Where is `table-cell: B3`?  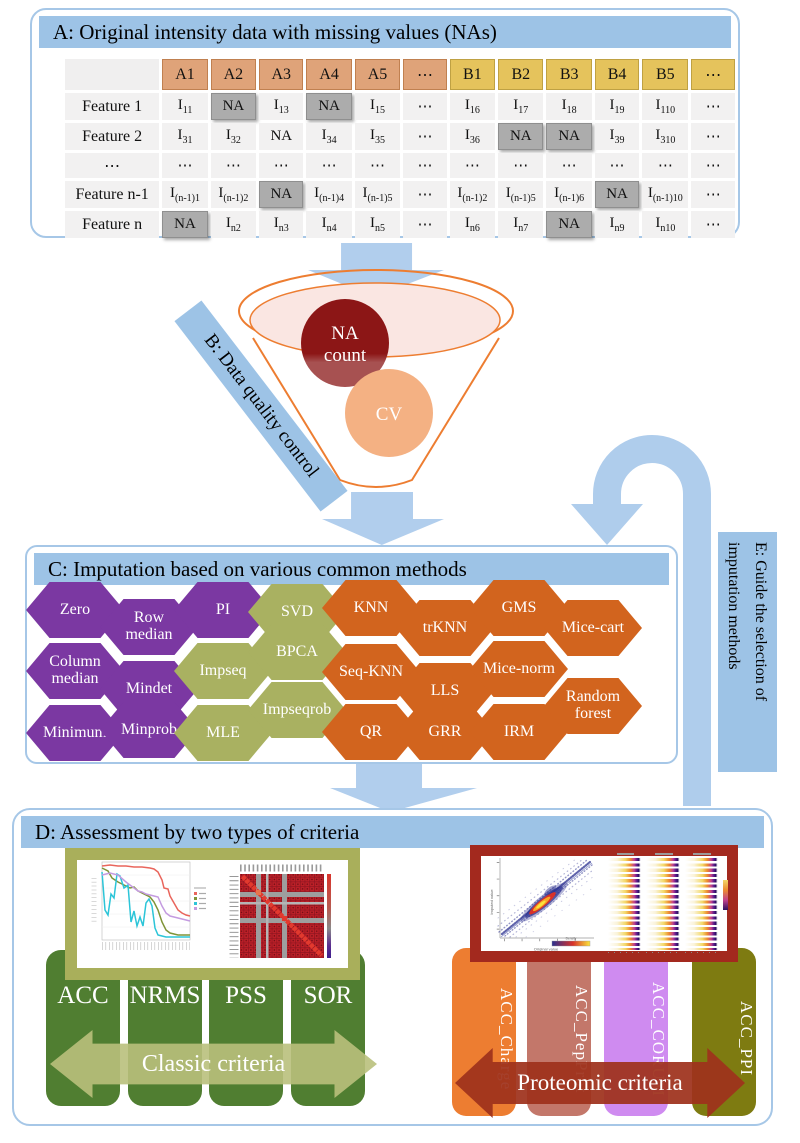
table-cell: B3 is located at coordinates (569, 74).